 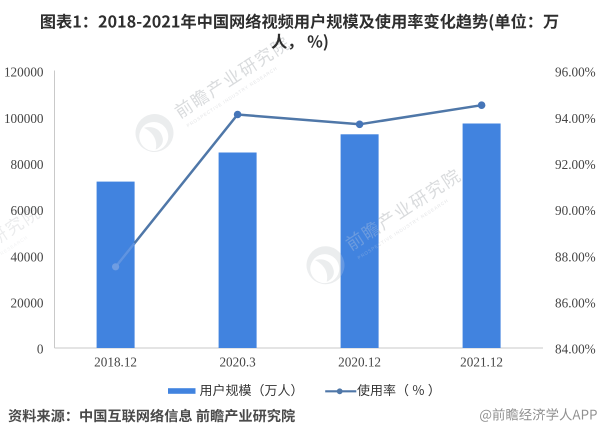 What do you see at coordinates (481, 362) in the screenshot?
I see `svg-text: 2021.12` at bounding box center [481, 362].